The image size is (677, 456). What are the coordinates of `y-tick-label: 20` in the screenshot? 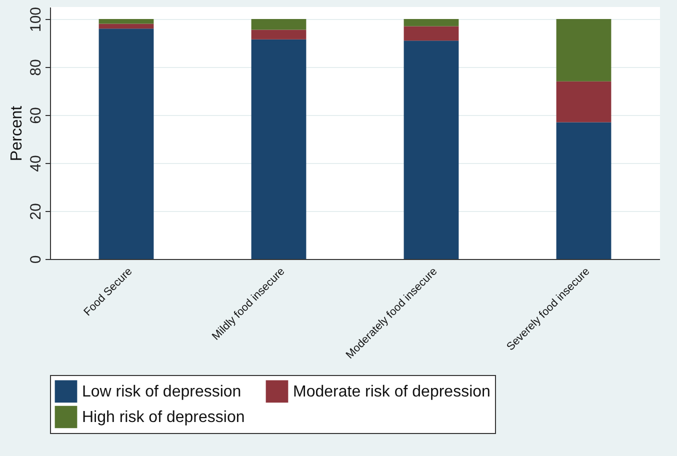 It's located at (36, 211).